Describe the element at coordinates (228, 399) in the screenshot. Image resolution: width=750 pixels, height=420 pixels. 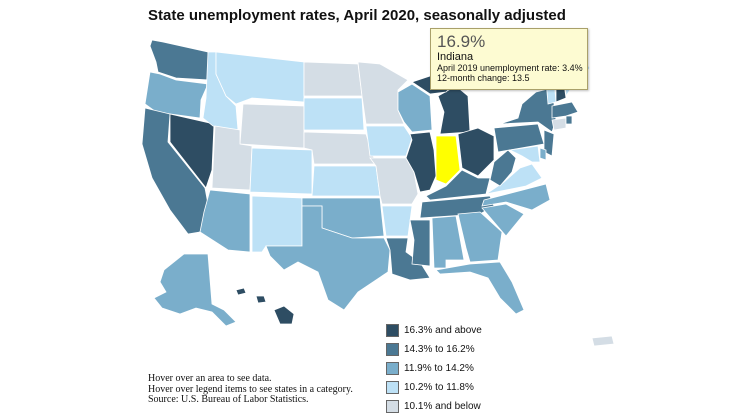
I see `note-source: Source: U.S. Bureau of Labor Statistics.` at that location.